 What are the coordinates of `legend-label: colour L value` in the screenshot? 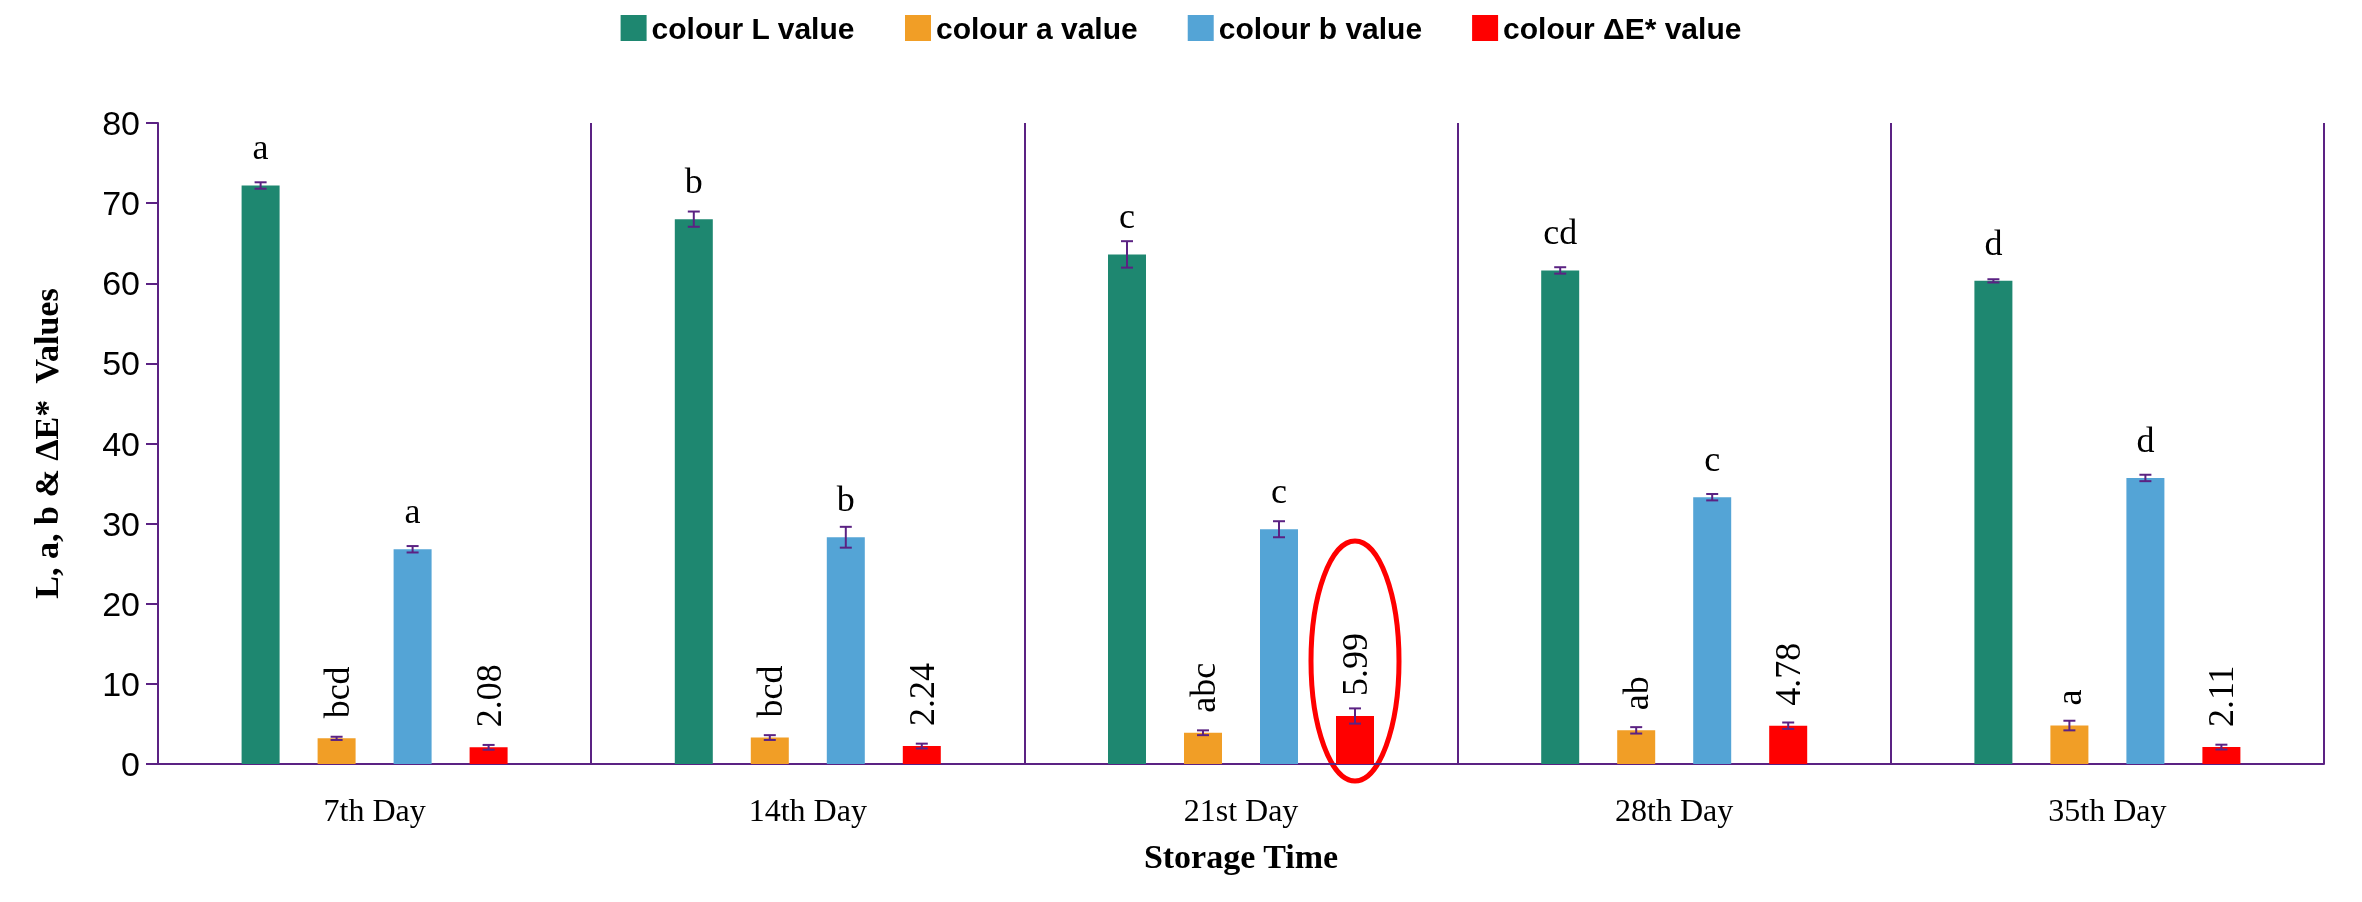 It's located at (753, 28).